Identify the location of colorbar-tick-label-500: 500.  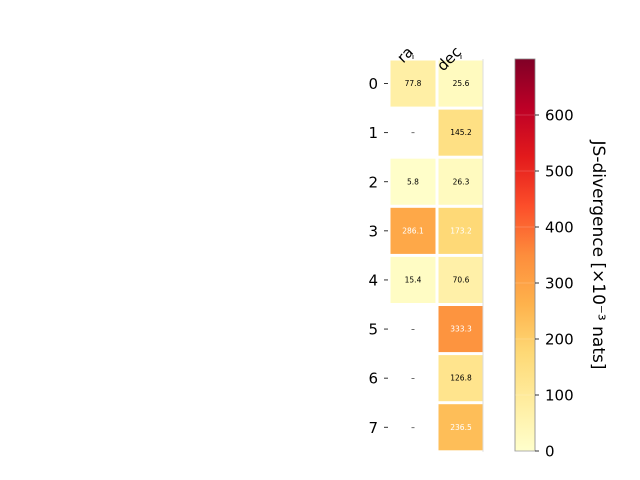
(559, 172).